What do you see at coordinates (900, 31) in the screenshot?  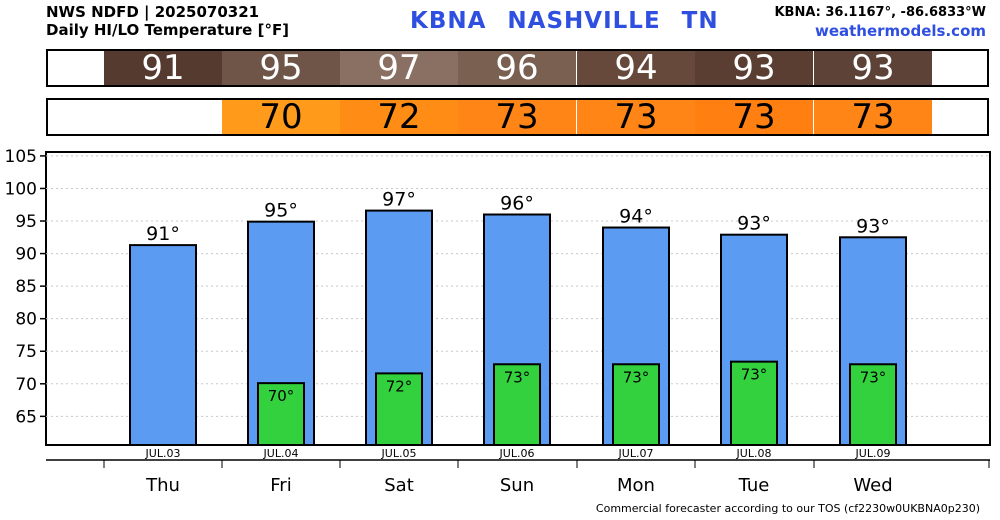 I see `site-link: weathermodels.com` at bounding box center [900, 31].